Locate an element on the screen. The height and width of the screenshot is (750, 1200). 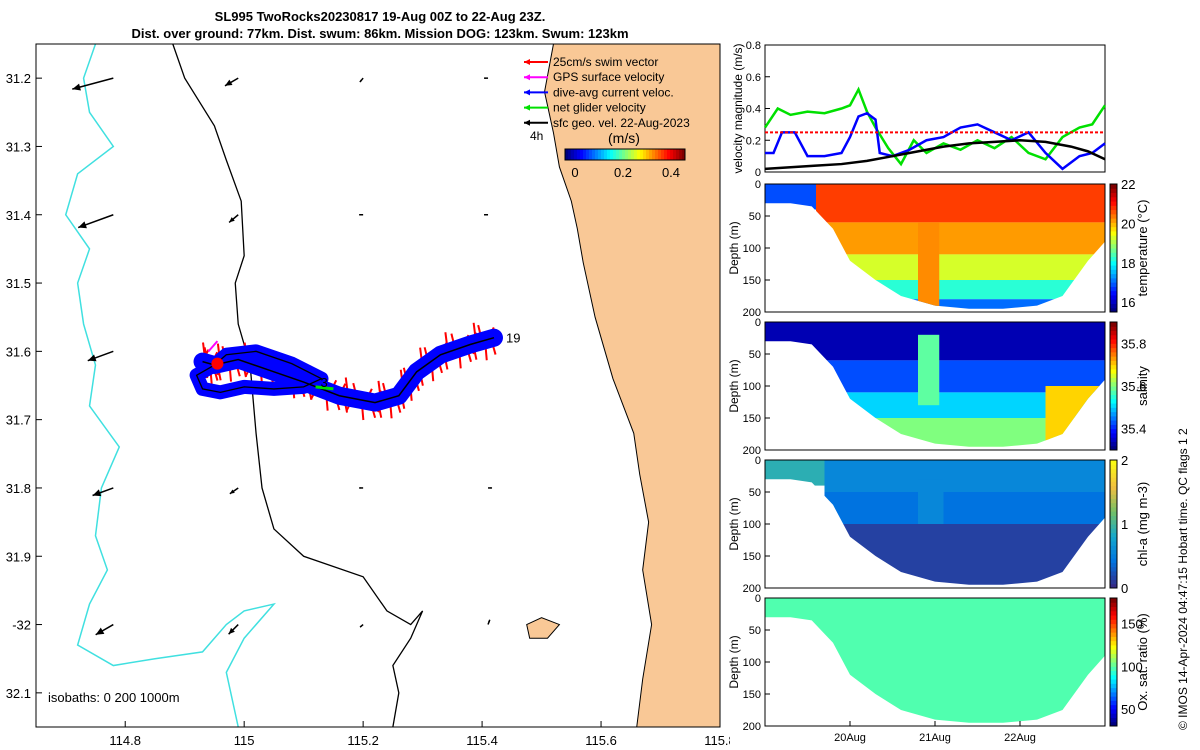
section-colorbar-tick-label: 18 is located at coordinates (1128, 263).